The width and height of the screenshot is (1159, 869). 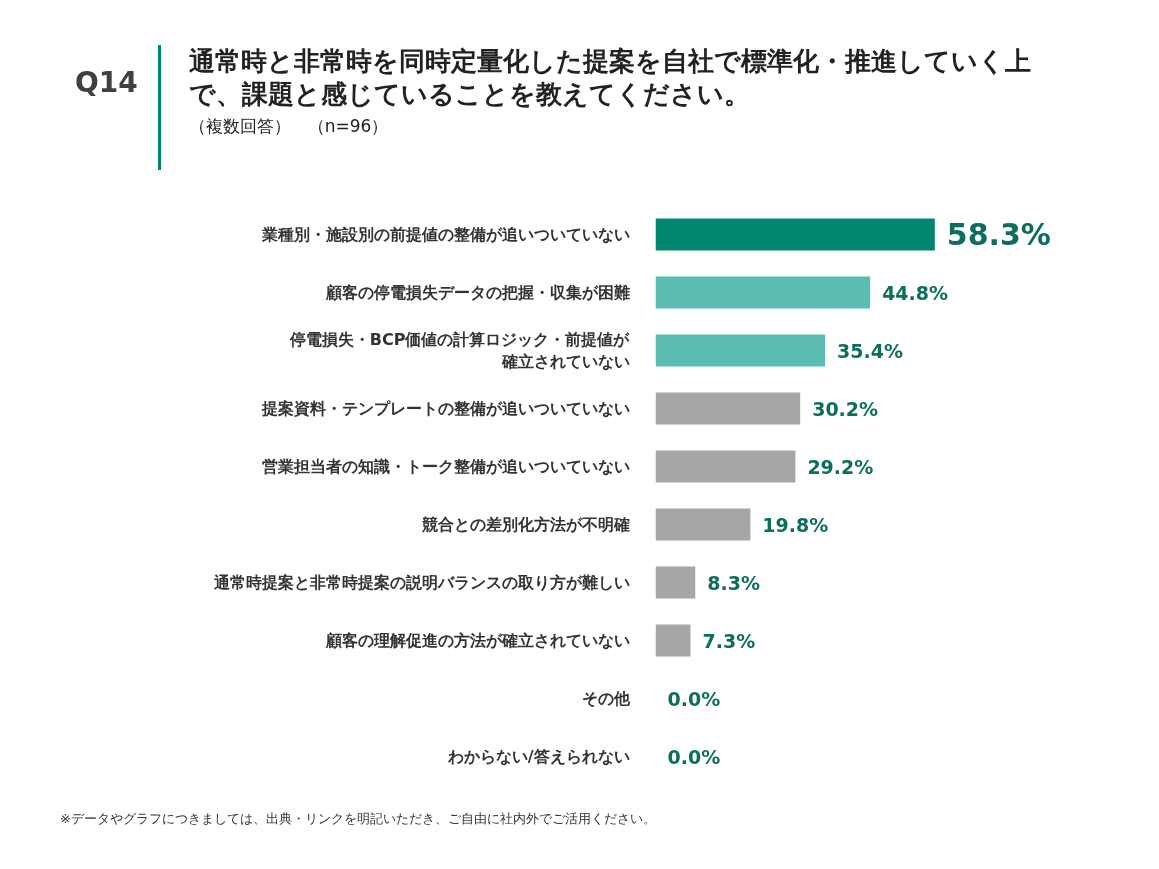 What do you see at coordinates (870, 350) in the screenshot?
I see `data-label: 35.4%` at bounding box center [870, 350].